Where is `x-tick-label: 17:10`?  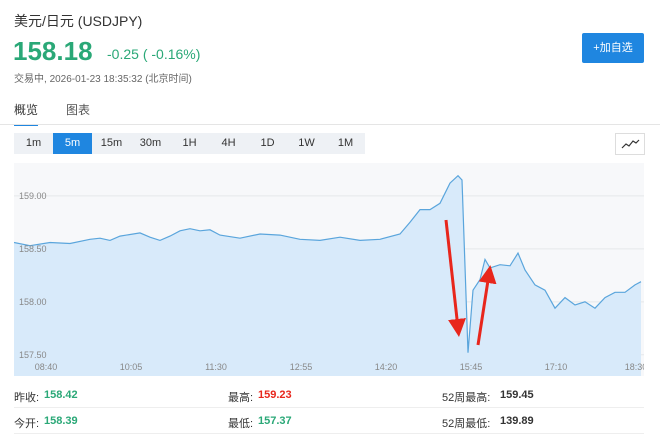
x-tick-label: 17:10 is located at coordinates (556, 367).